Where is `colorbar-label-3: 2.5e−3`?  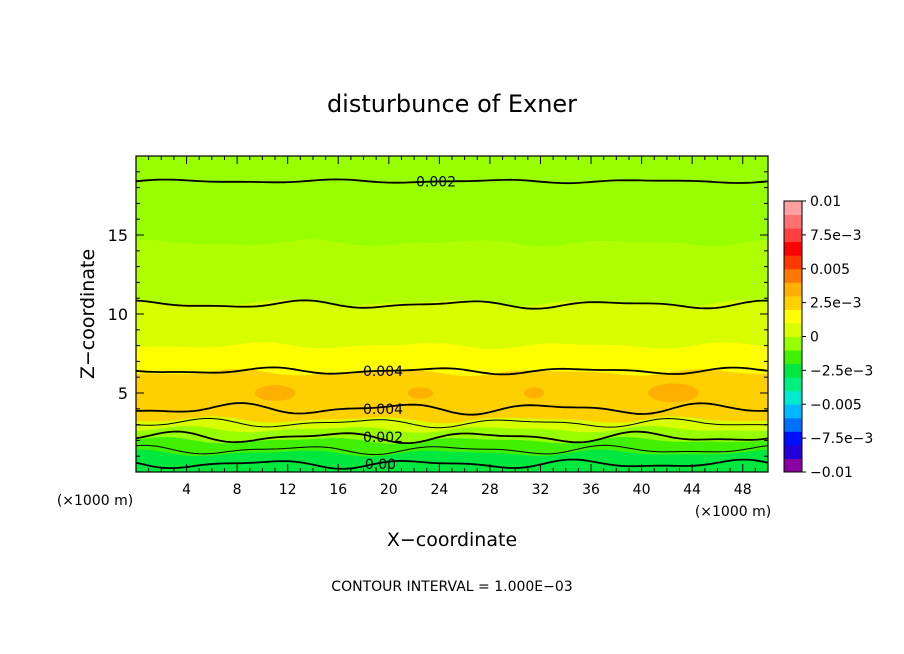 colorbar-label-3: 2.5e−3 is located at coordinates (836, 304).